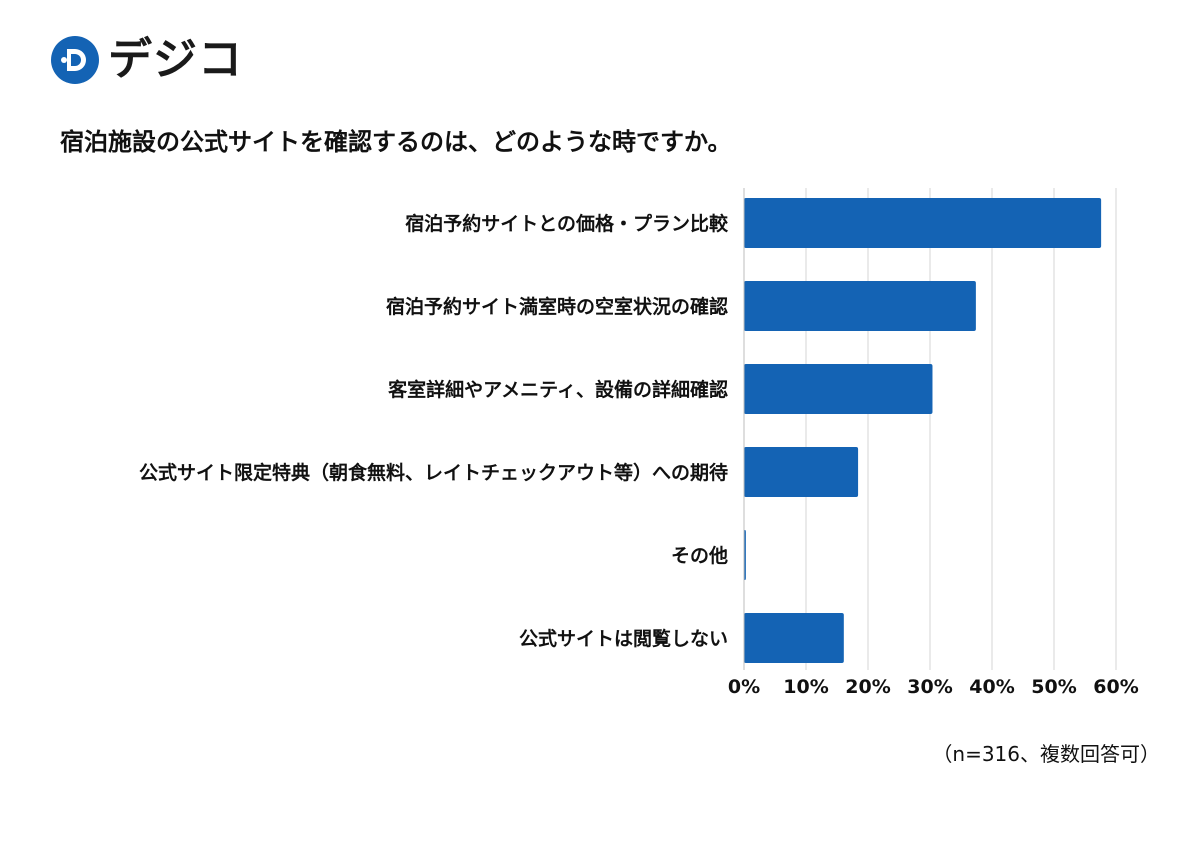 The width and height of the screenshot is (1200, 850). I want to click on x-tick-label: 30%, so click(929, 687).